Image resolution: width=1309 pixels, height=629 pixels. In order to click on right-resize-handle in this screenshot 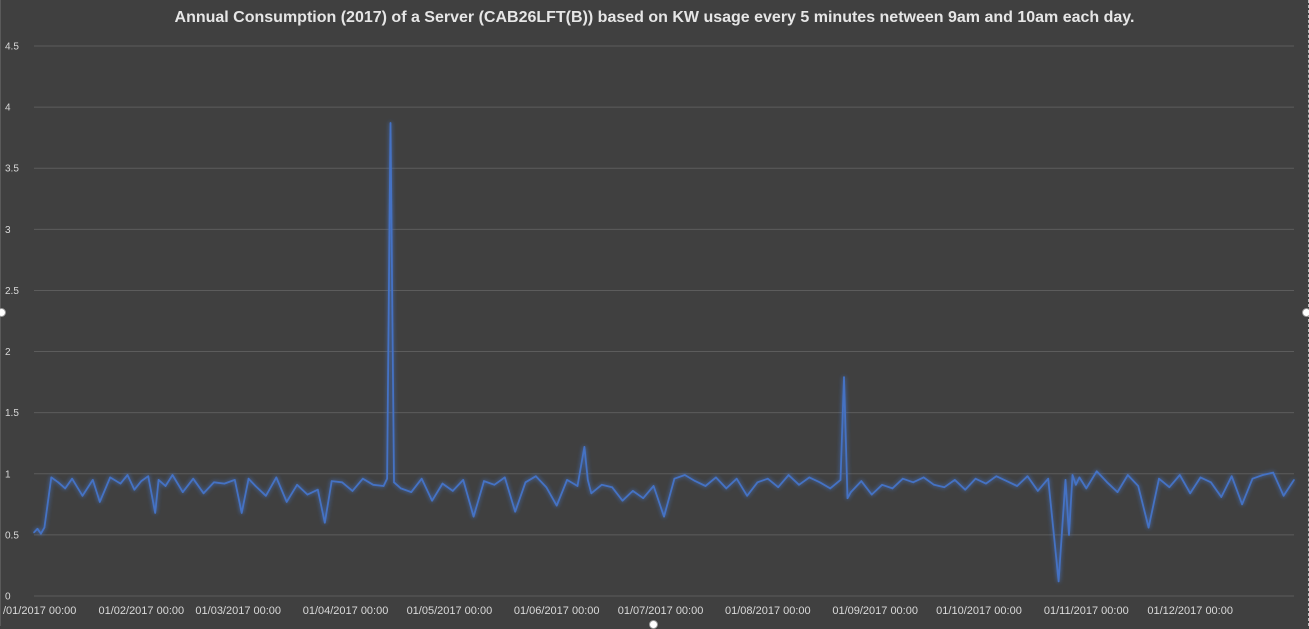, I will do `click(1305, 312)`.